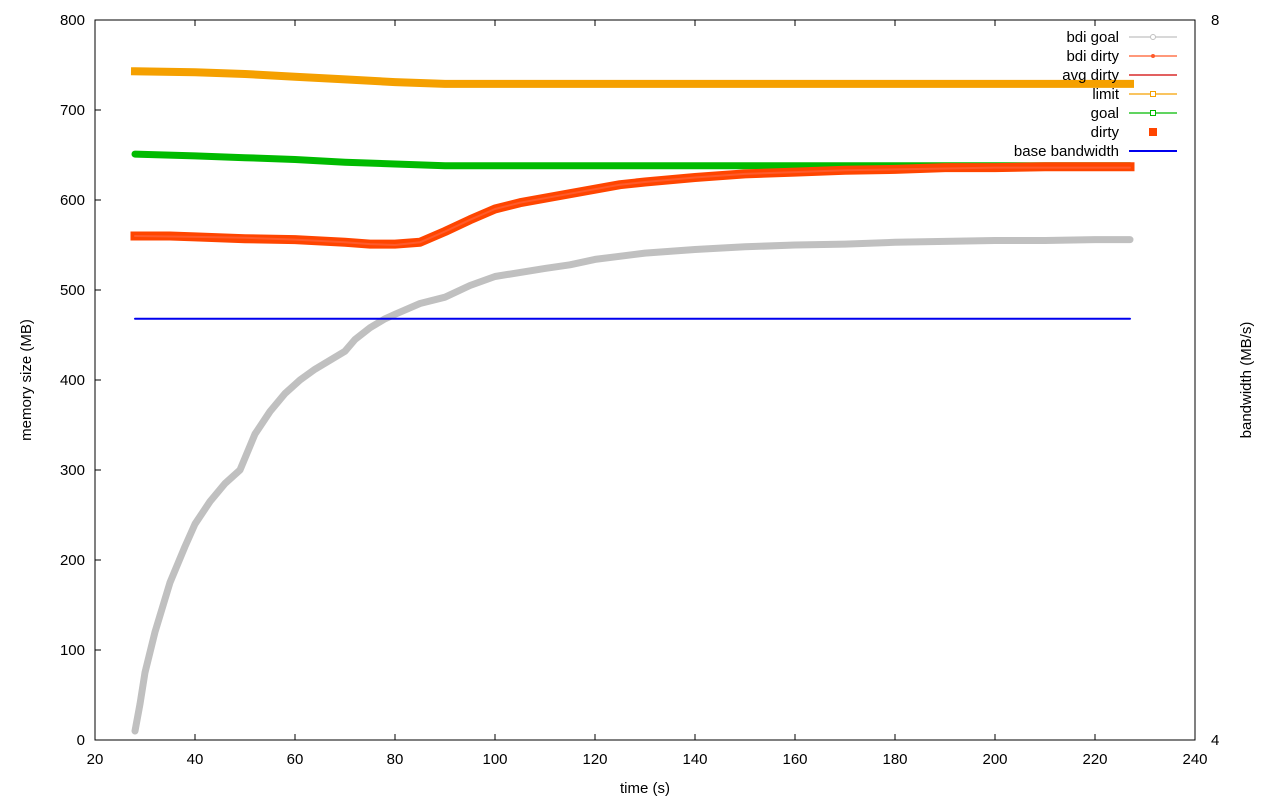  Describe the element at coordinates (72, 380) in the screenshot. I see `y-tick-label: 400` at that location.